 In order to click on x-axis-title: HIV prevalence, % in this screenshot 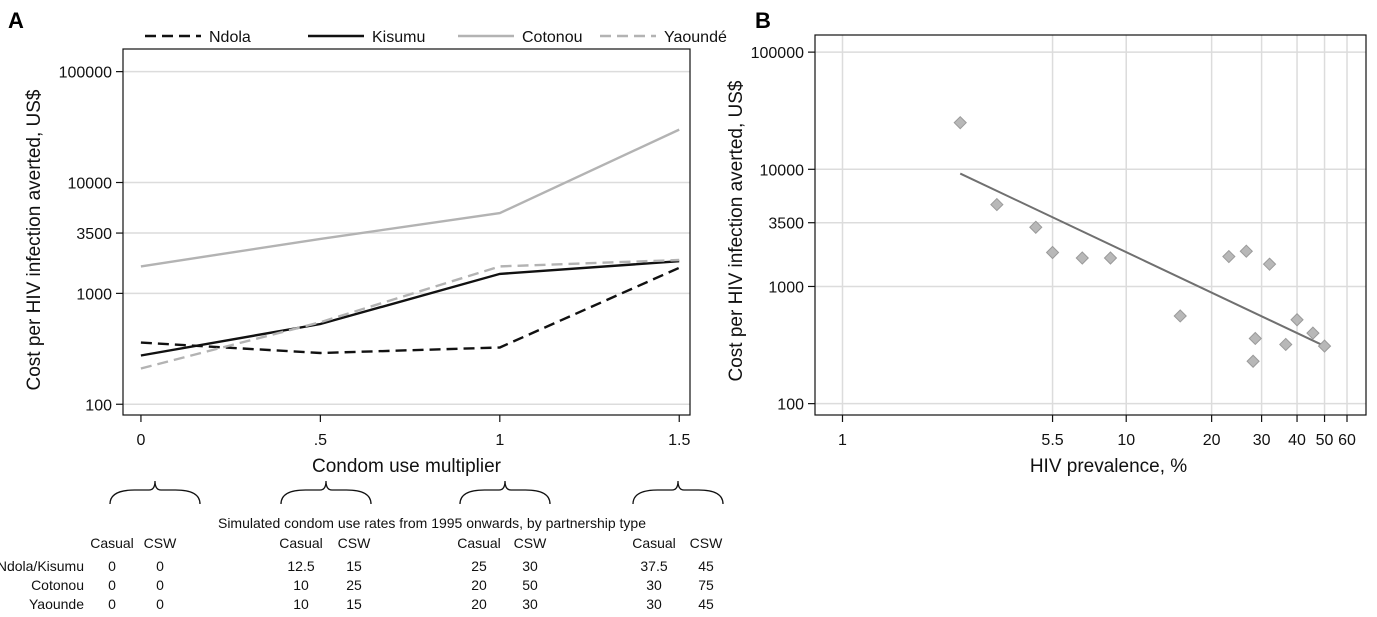, I will do `click(1108, 466)`.